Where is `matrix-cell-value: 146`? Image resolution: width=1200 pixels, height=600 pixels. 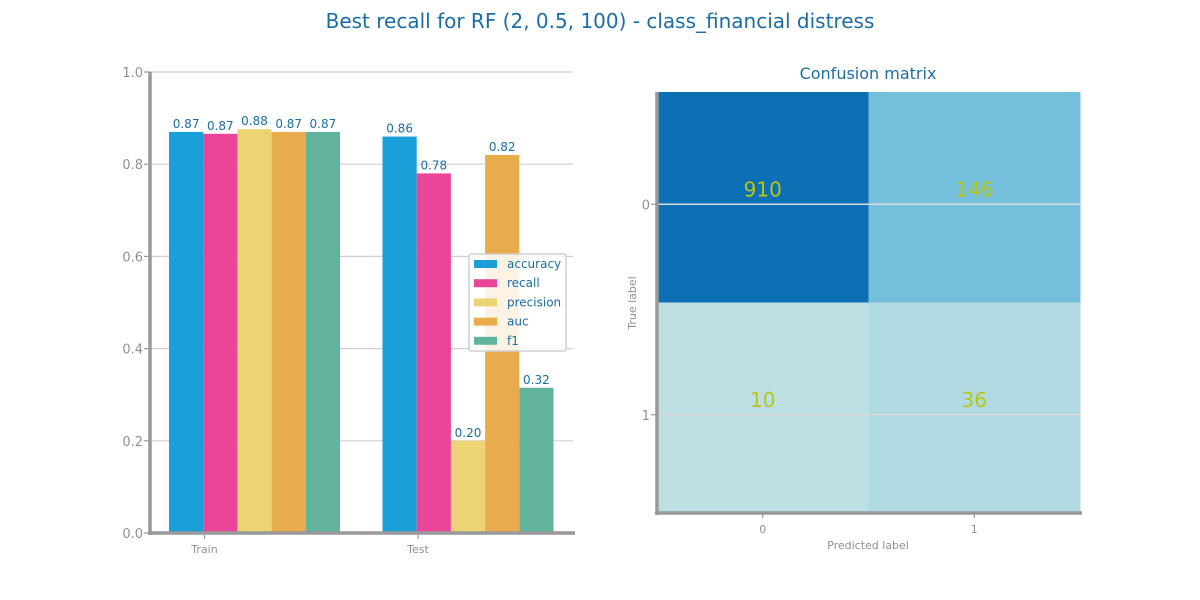 matrix-cell-value: 146 is located at coordinates (974, 189).